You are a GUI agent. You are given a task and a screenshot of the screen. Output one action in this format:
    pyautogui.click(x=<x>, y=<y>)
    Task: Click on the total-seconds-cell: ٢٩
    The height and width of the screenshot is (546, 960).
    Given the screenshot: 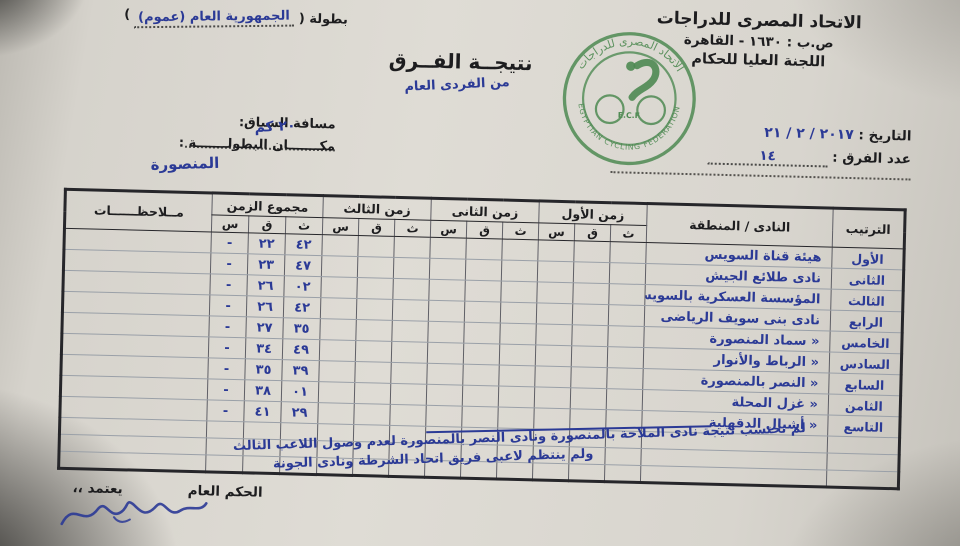 What is the action you would take?
    pyautogui.click(x=299, y=412)
    